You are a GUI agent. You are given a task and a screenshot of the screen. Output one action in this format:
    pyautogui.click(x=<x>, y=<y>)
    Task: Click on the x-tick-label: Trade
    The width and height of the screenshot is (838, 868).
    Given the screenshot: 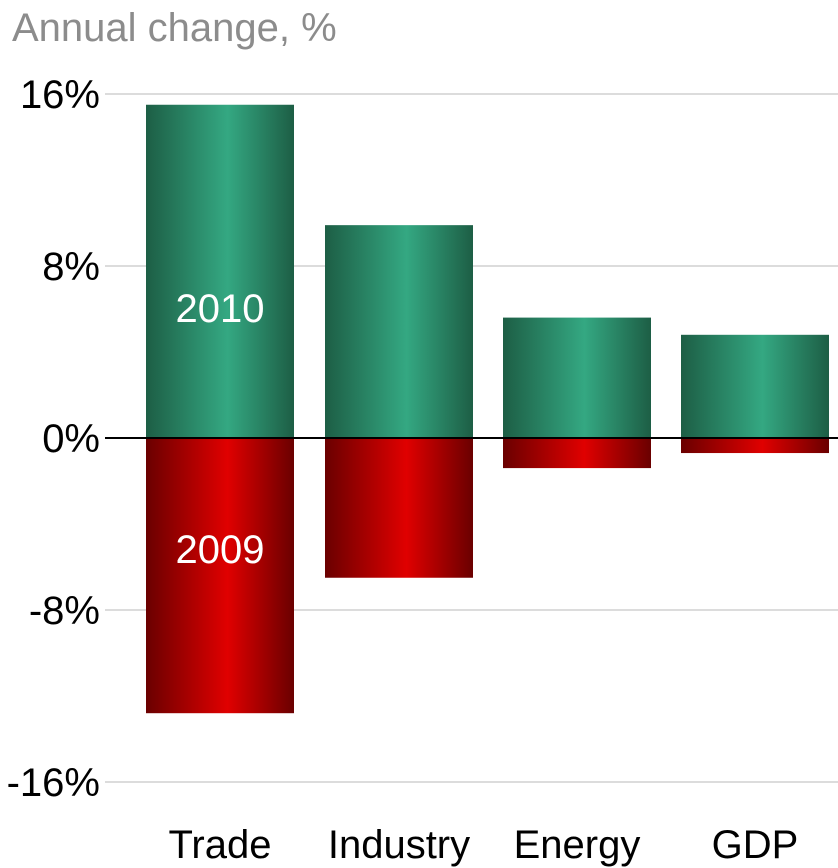 What is the action you would take?
    pyautogui.click(x=219, y=845)
    